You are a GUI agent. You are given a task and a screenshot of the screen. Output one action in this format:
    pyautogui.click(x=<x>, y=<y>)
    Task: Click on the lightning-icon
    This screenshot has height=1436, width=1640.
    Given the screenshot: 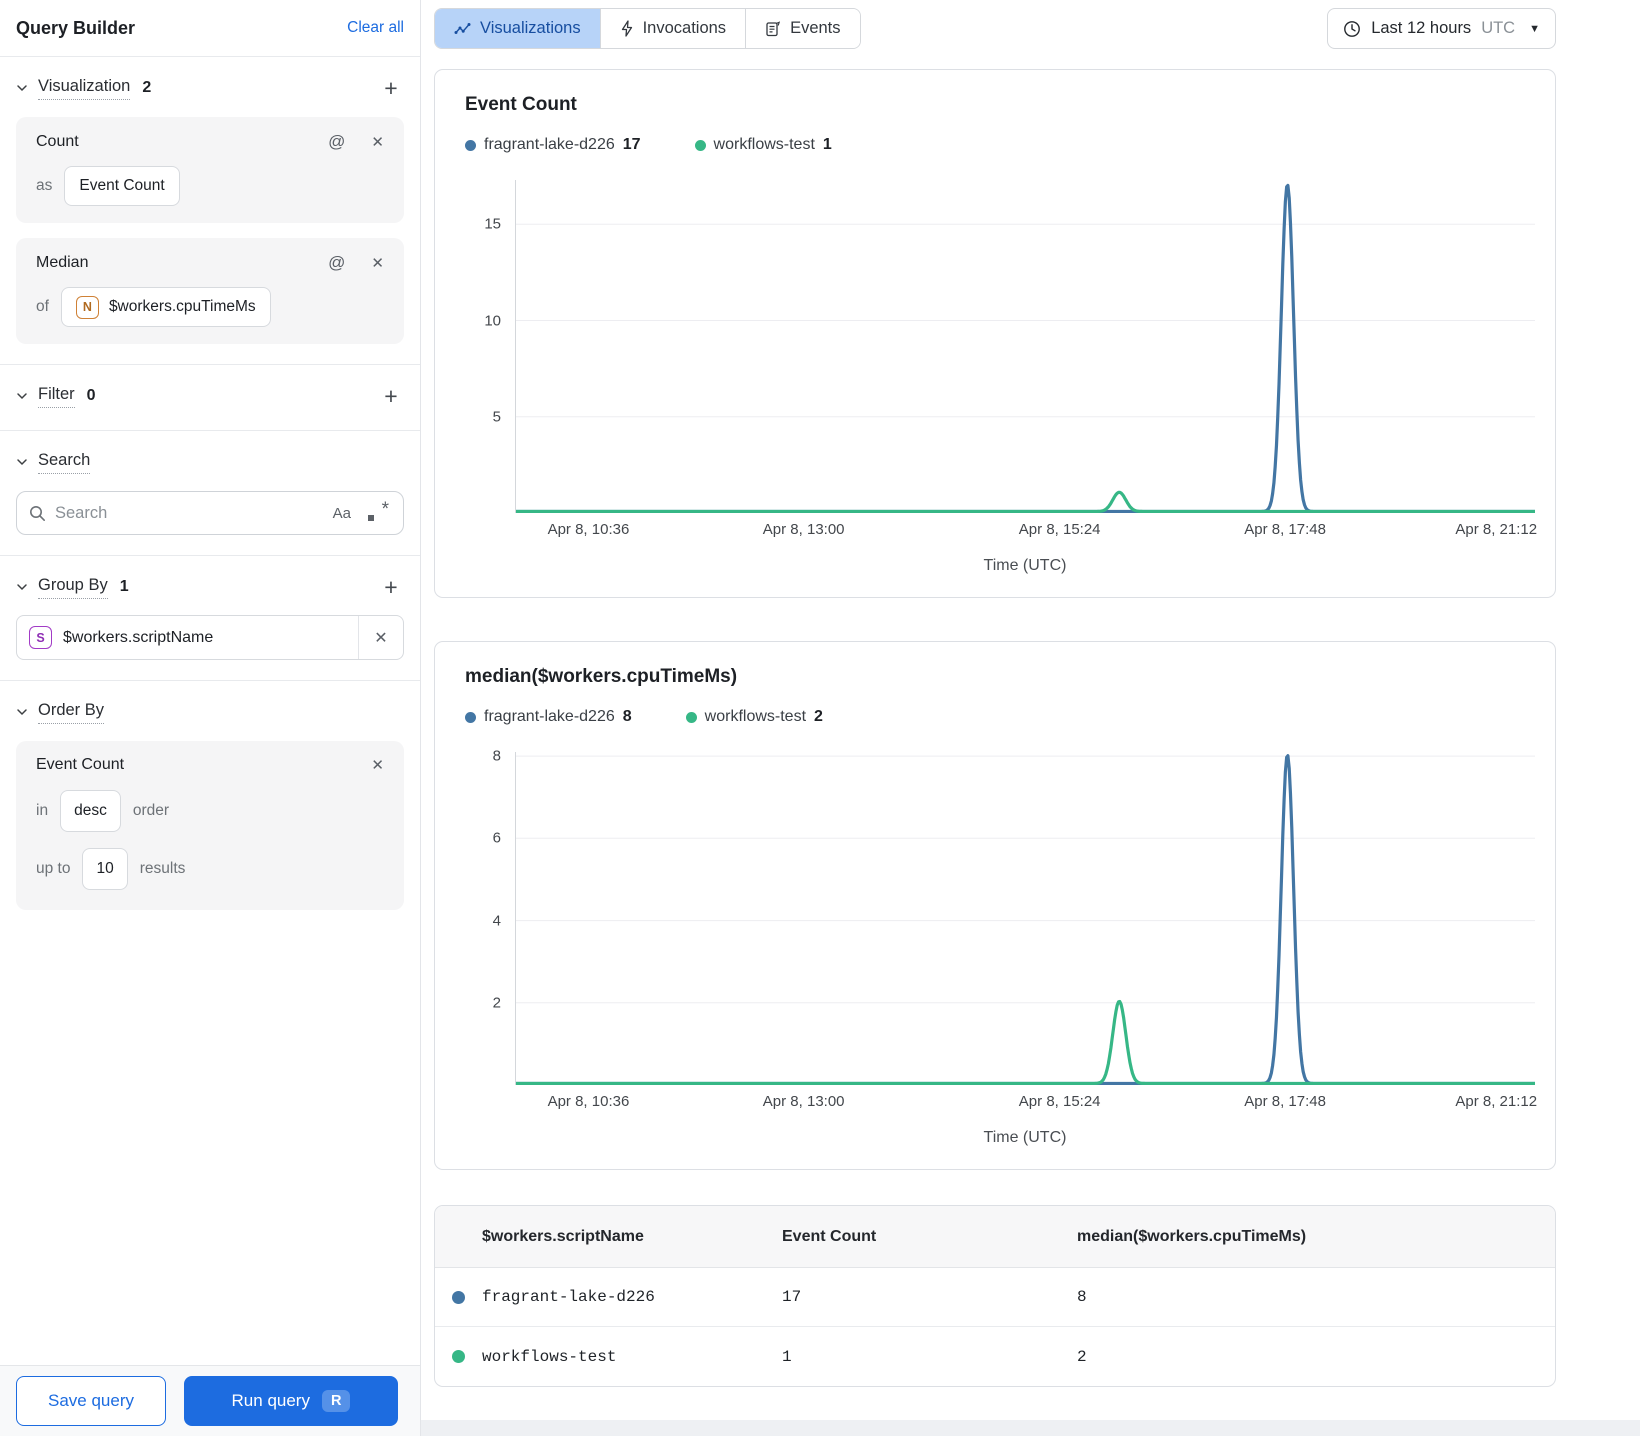 What is the action you would take?
    pyautogui.click(x=627, y=28)
    